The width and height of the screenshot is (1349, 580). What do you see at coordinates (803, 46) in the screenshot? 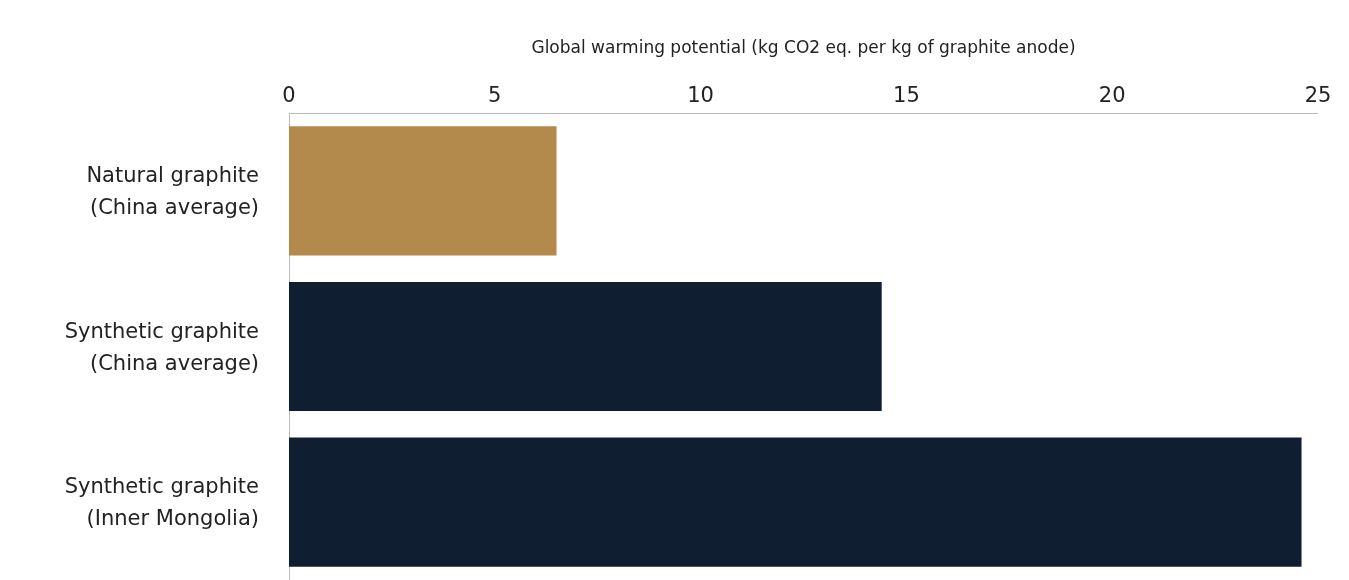
I see `x-axis-title: Global warming potential (kg CO2 eq. per kg of graphite anode)` at bounding box center [803, 46].